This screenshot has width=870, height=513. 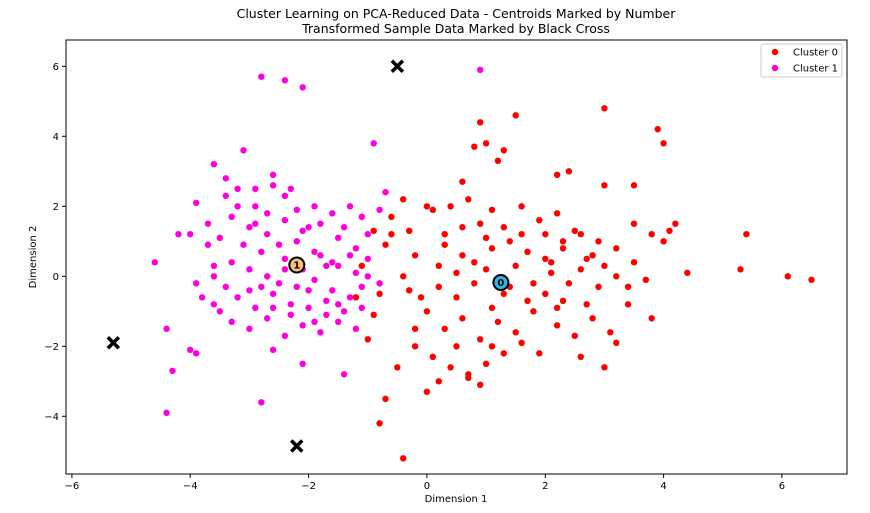 What do you see at coordinates (51, 417) in the screenshot?
I see `y-tick-label-0: −4` at bounding box center [51, 417].